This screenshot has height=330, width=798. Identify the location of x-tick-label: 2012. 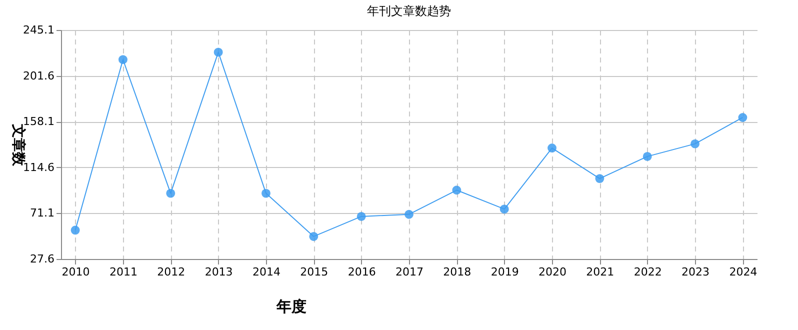
(171, 272).